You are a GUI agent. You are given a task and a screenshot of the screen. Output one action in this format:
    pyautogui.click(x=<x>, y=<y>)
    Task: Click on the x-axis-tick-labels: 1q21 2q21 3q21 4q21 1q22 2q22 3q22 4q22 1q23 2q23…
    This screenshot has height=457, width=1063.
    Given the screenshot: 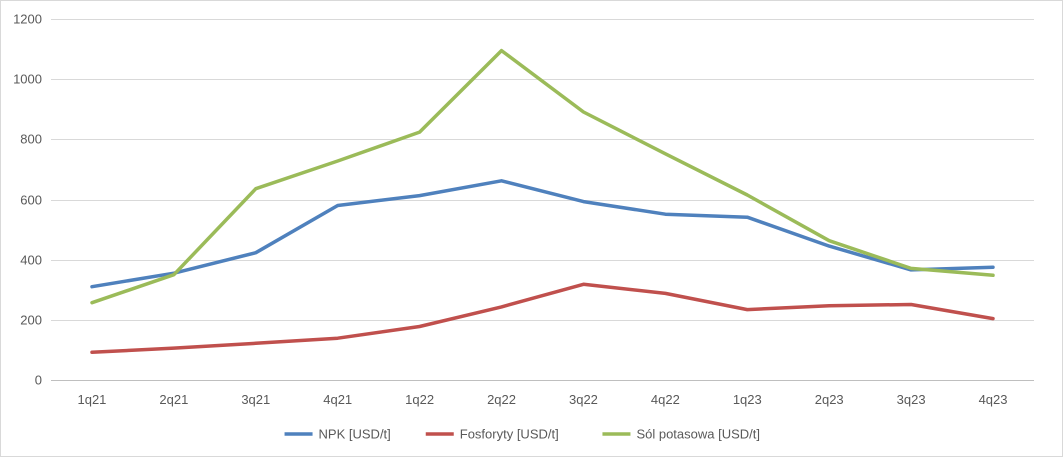 What is the action you would take?
    pyautogui.click(x=542, y=399)
    